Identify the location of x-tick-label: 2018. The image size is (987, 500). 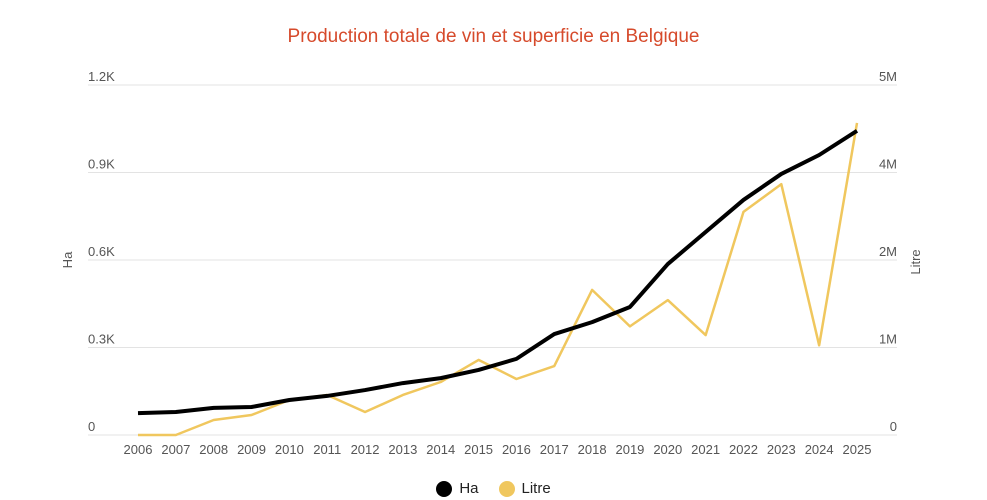
(592, 449).